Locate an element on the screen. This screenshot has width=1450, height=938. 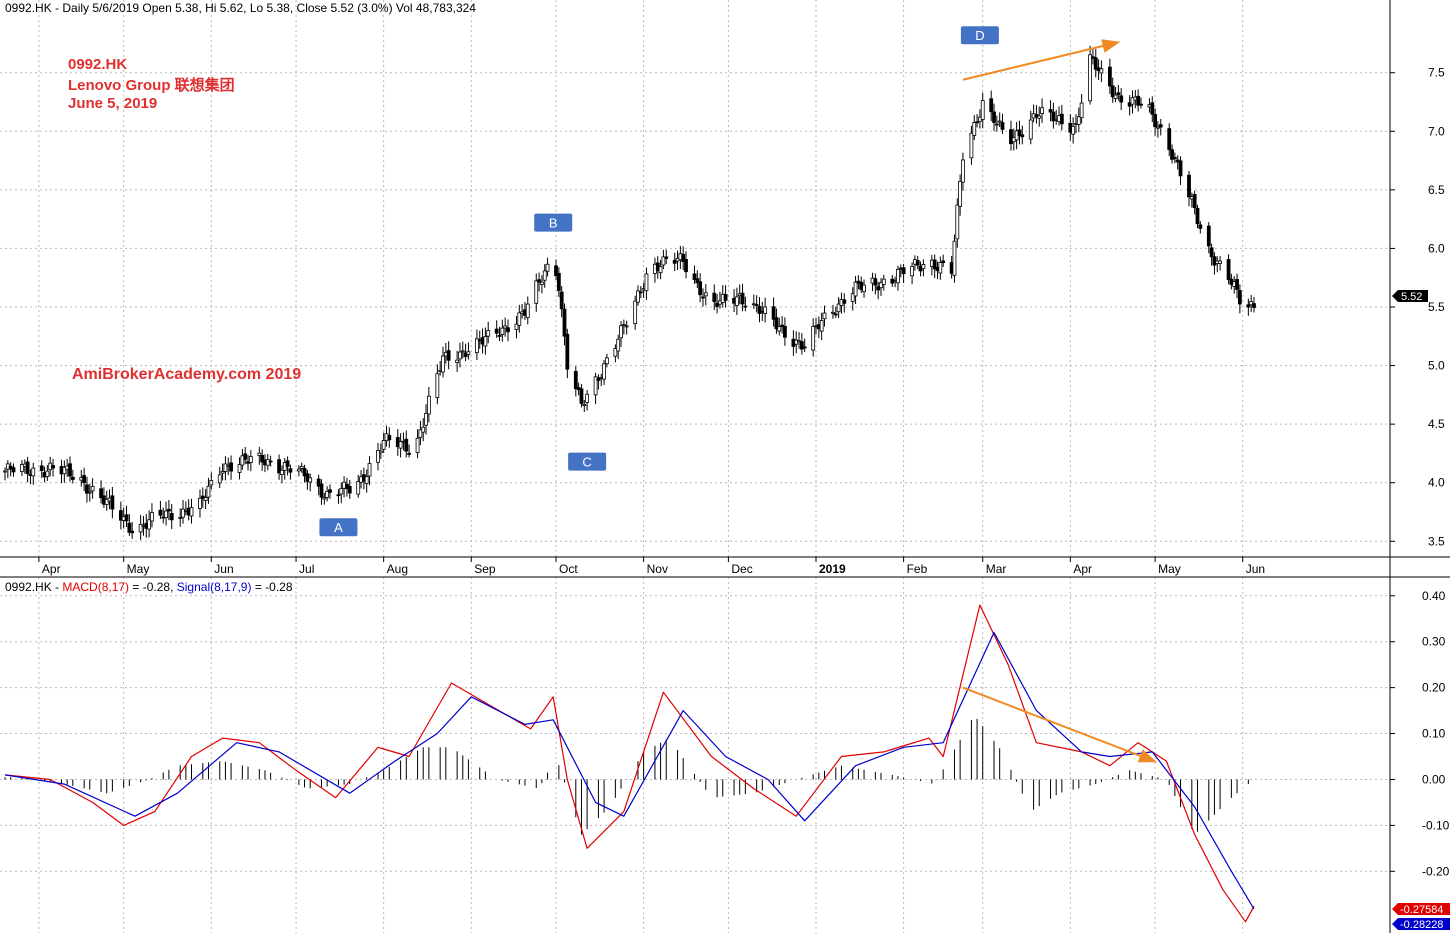
macd-title-prefix: 0992.HK - is located at coordinates (33, 587).